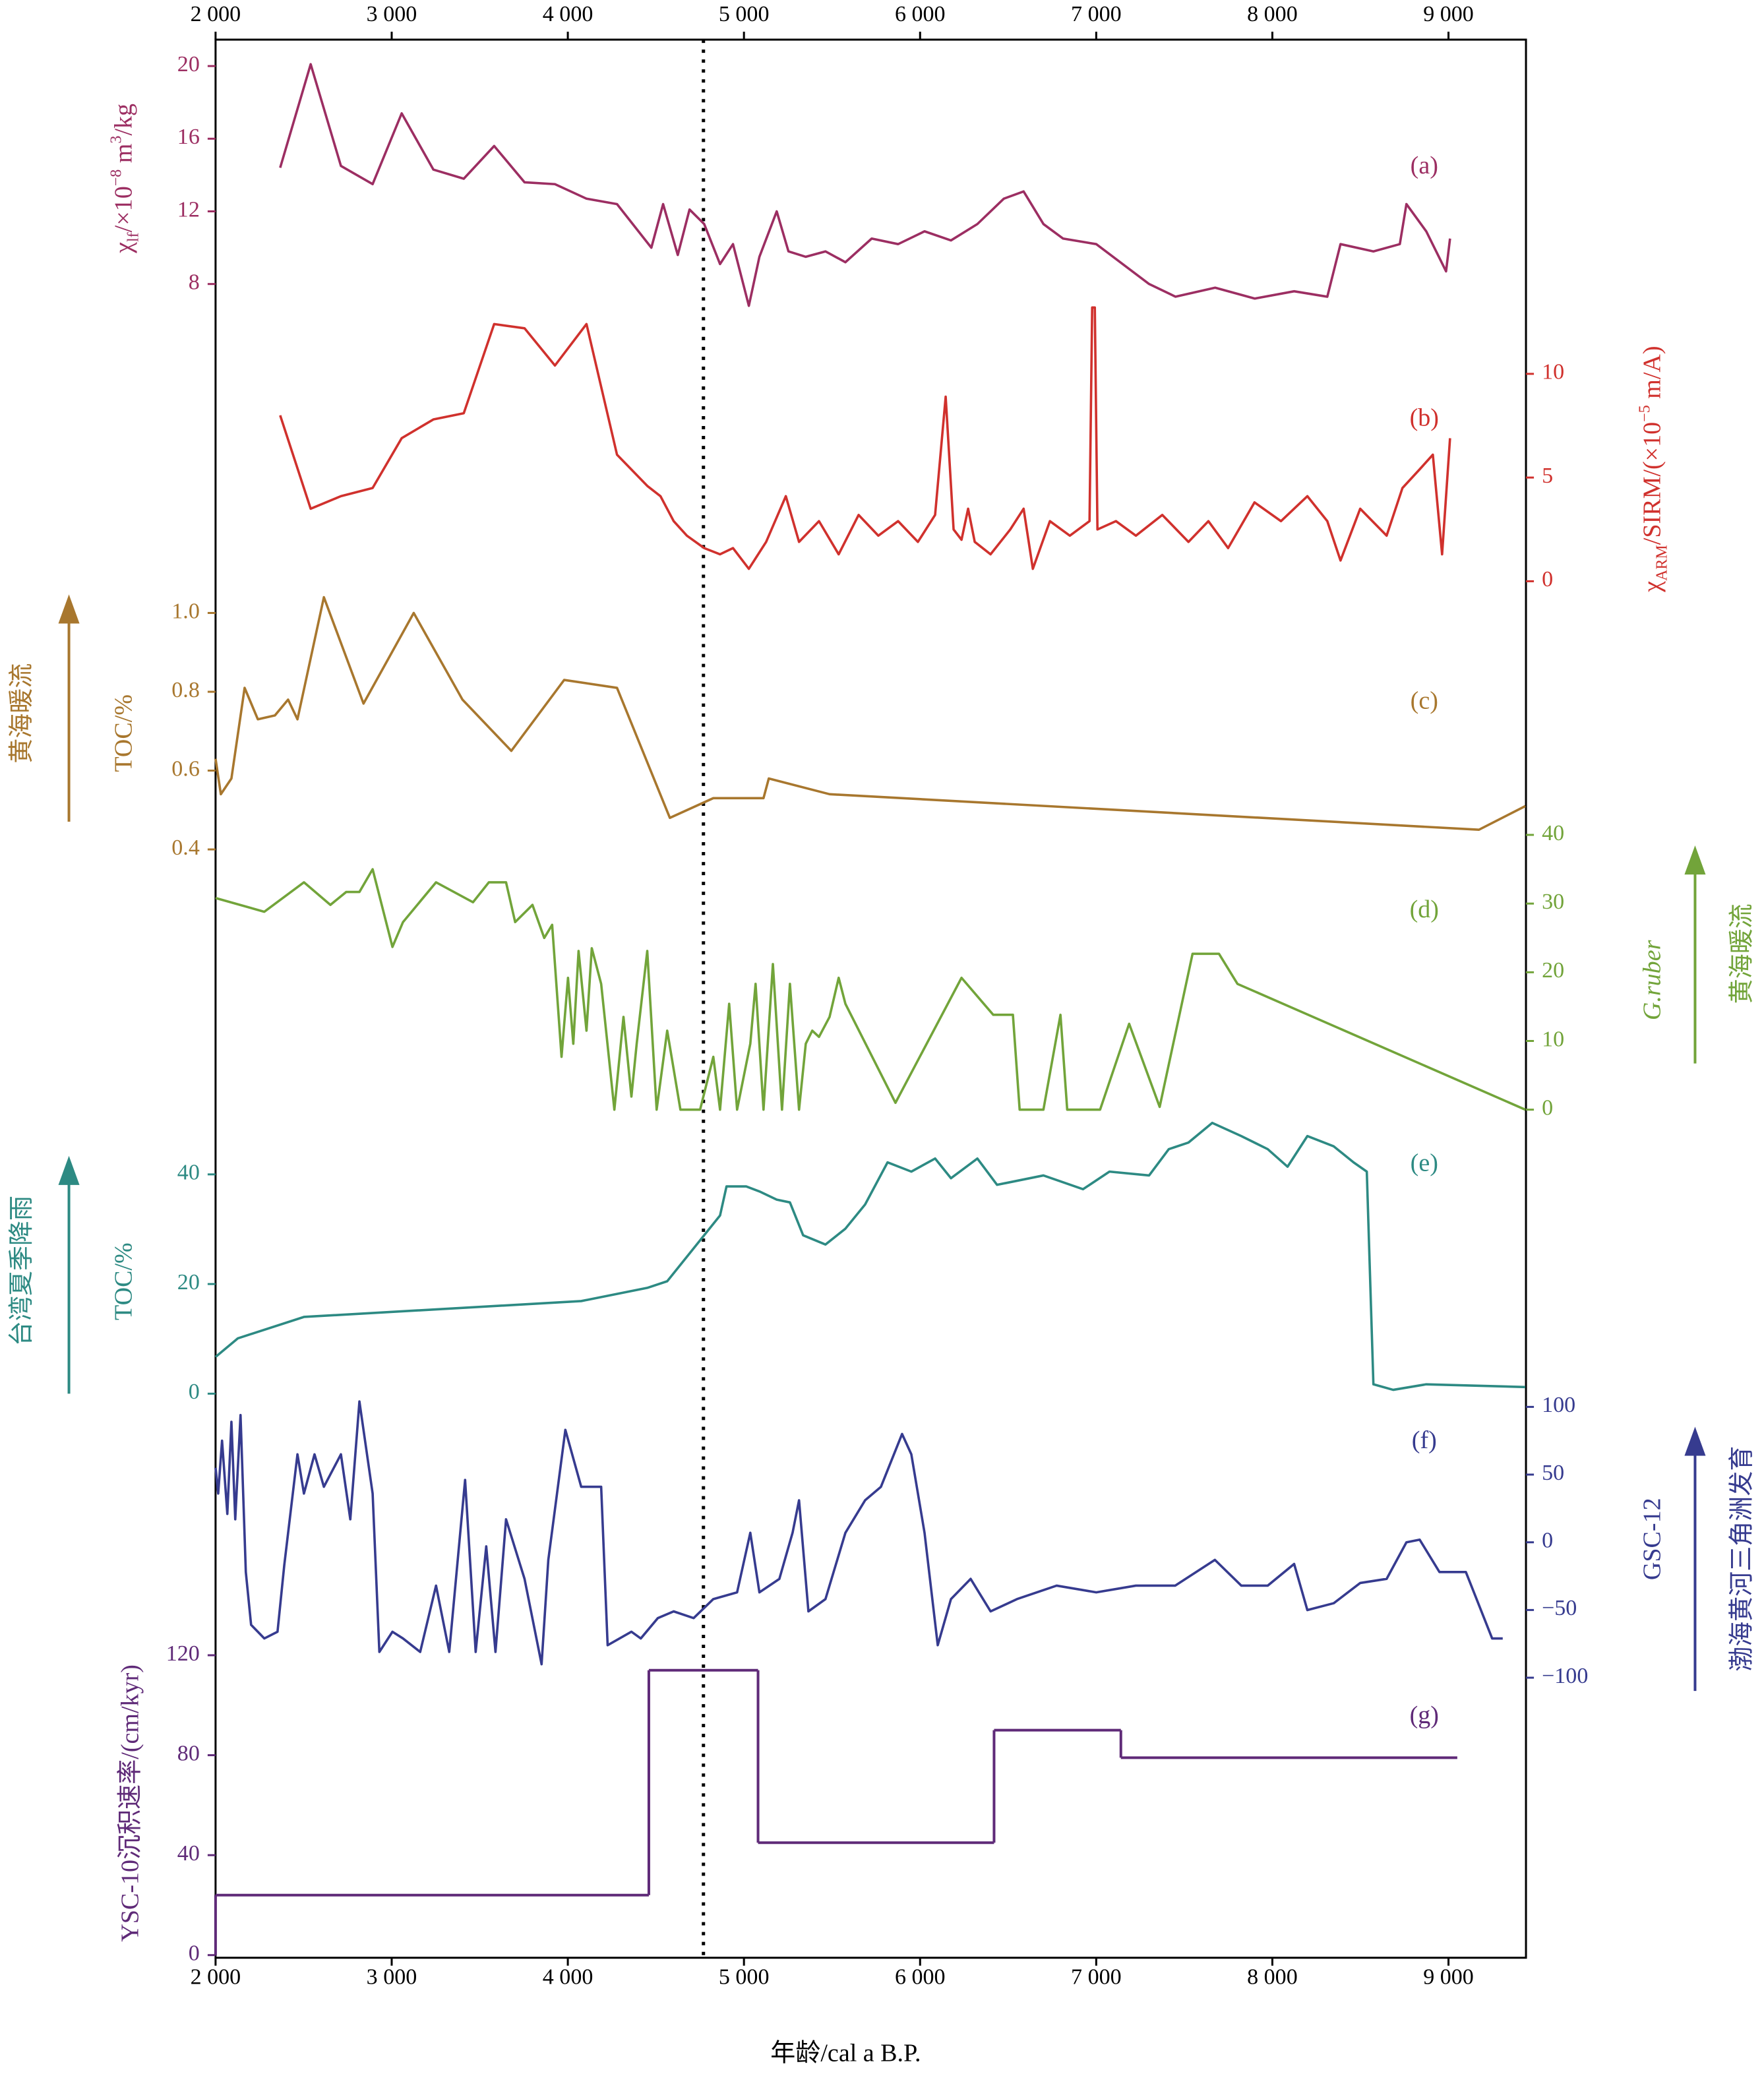 This screenshot has width=1764, height=2074. What do you see at coordinates (186, 690) in the screenshot?
I see `y-tick-label: 0.8` at bounding box center [186, 690].